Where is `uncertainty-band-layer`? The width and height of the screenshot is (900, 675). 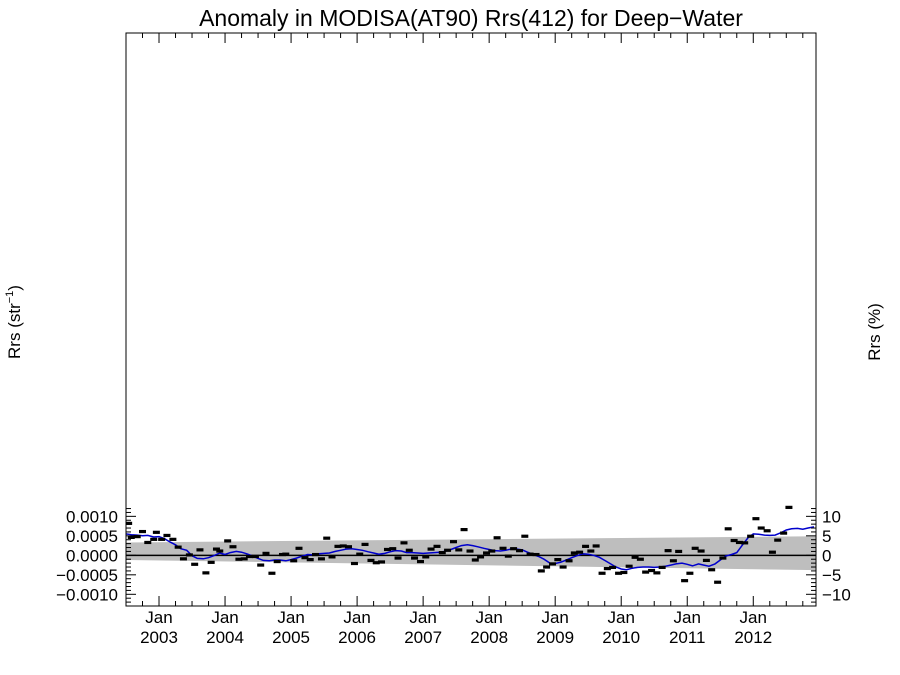 uncertainty-band-layer is located at coordinates (471, 553).